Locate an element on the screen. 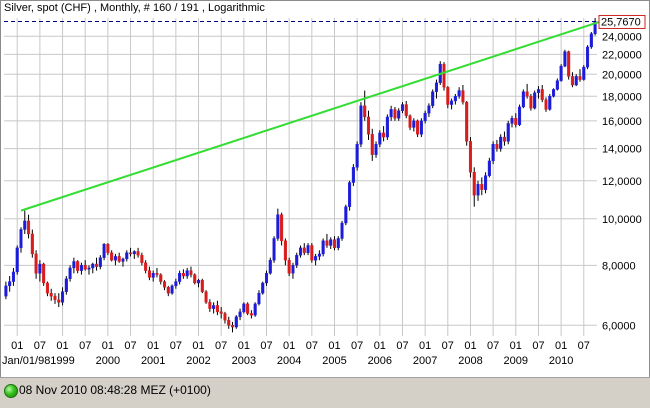  y-tick-label: 24,0000 is located at coordinates (622, 37).